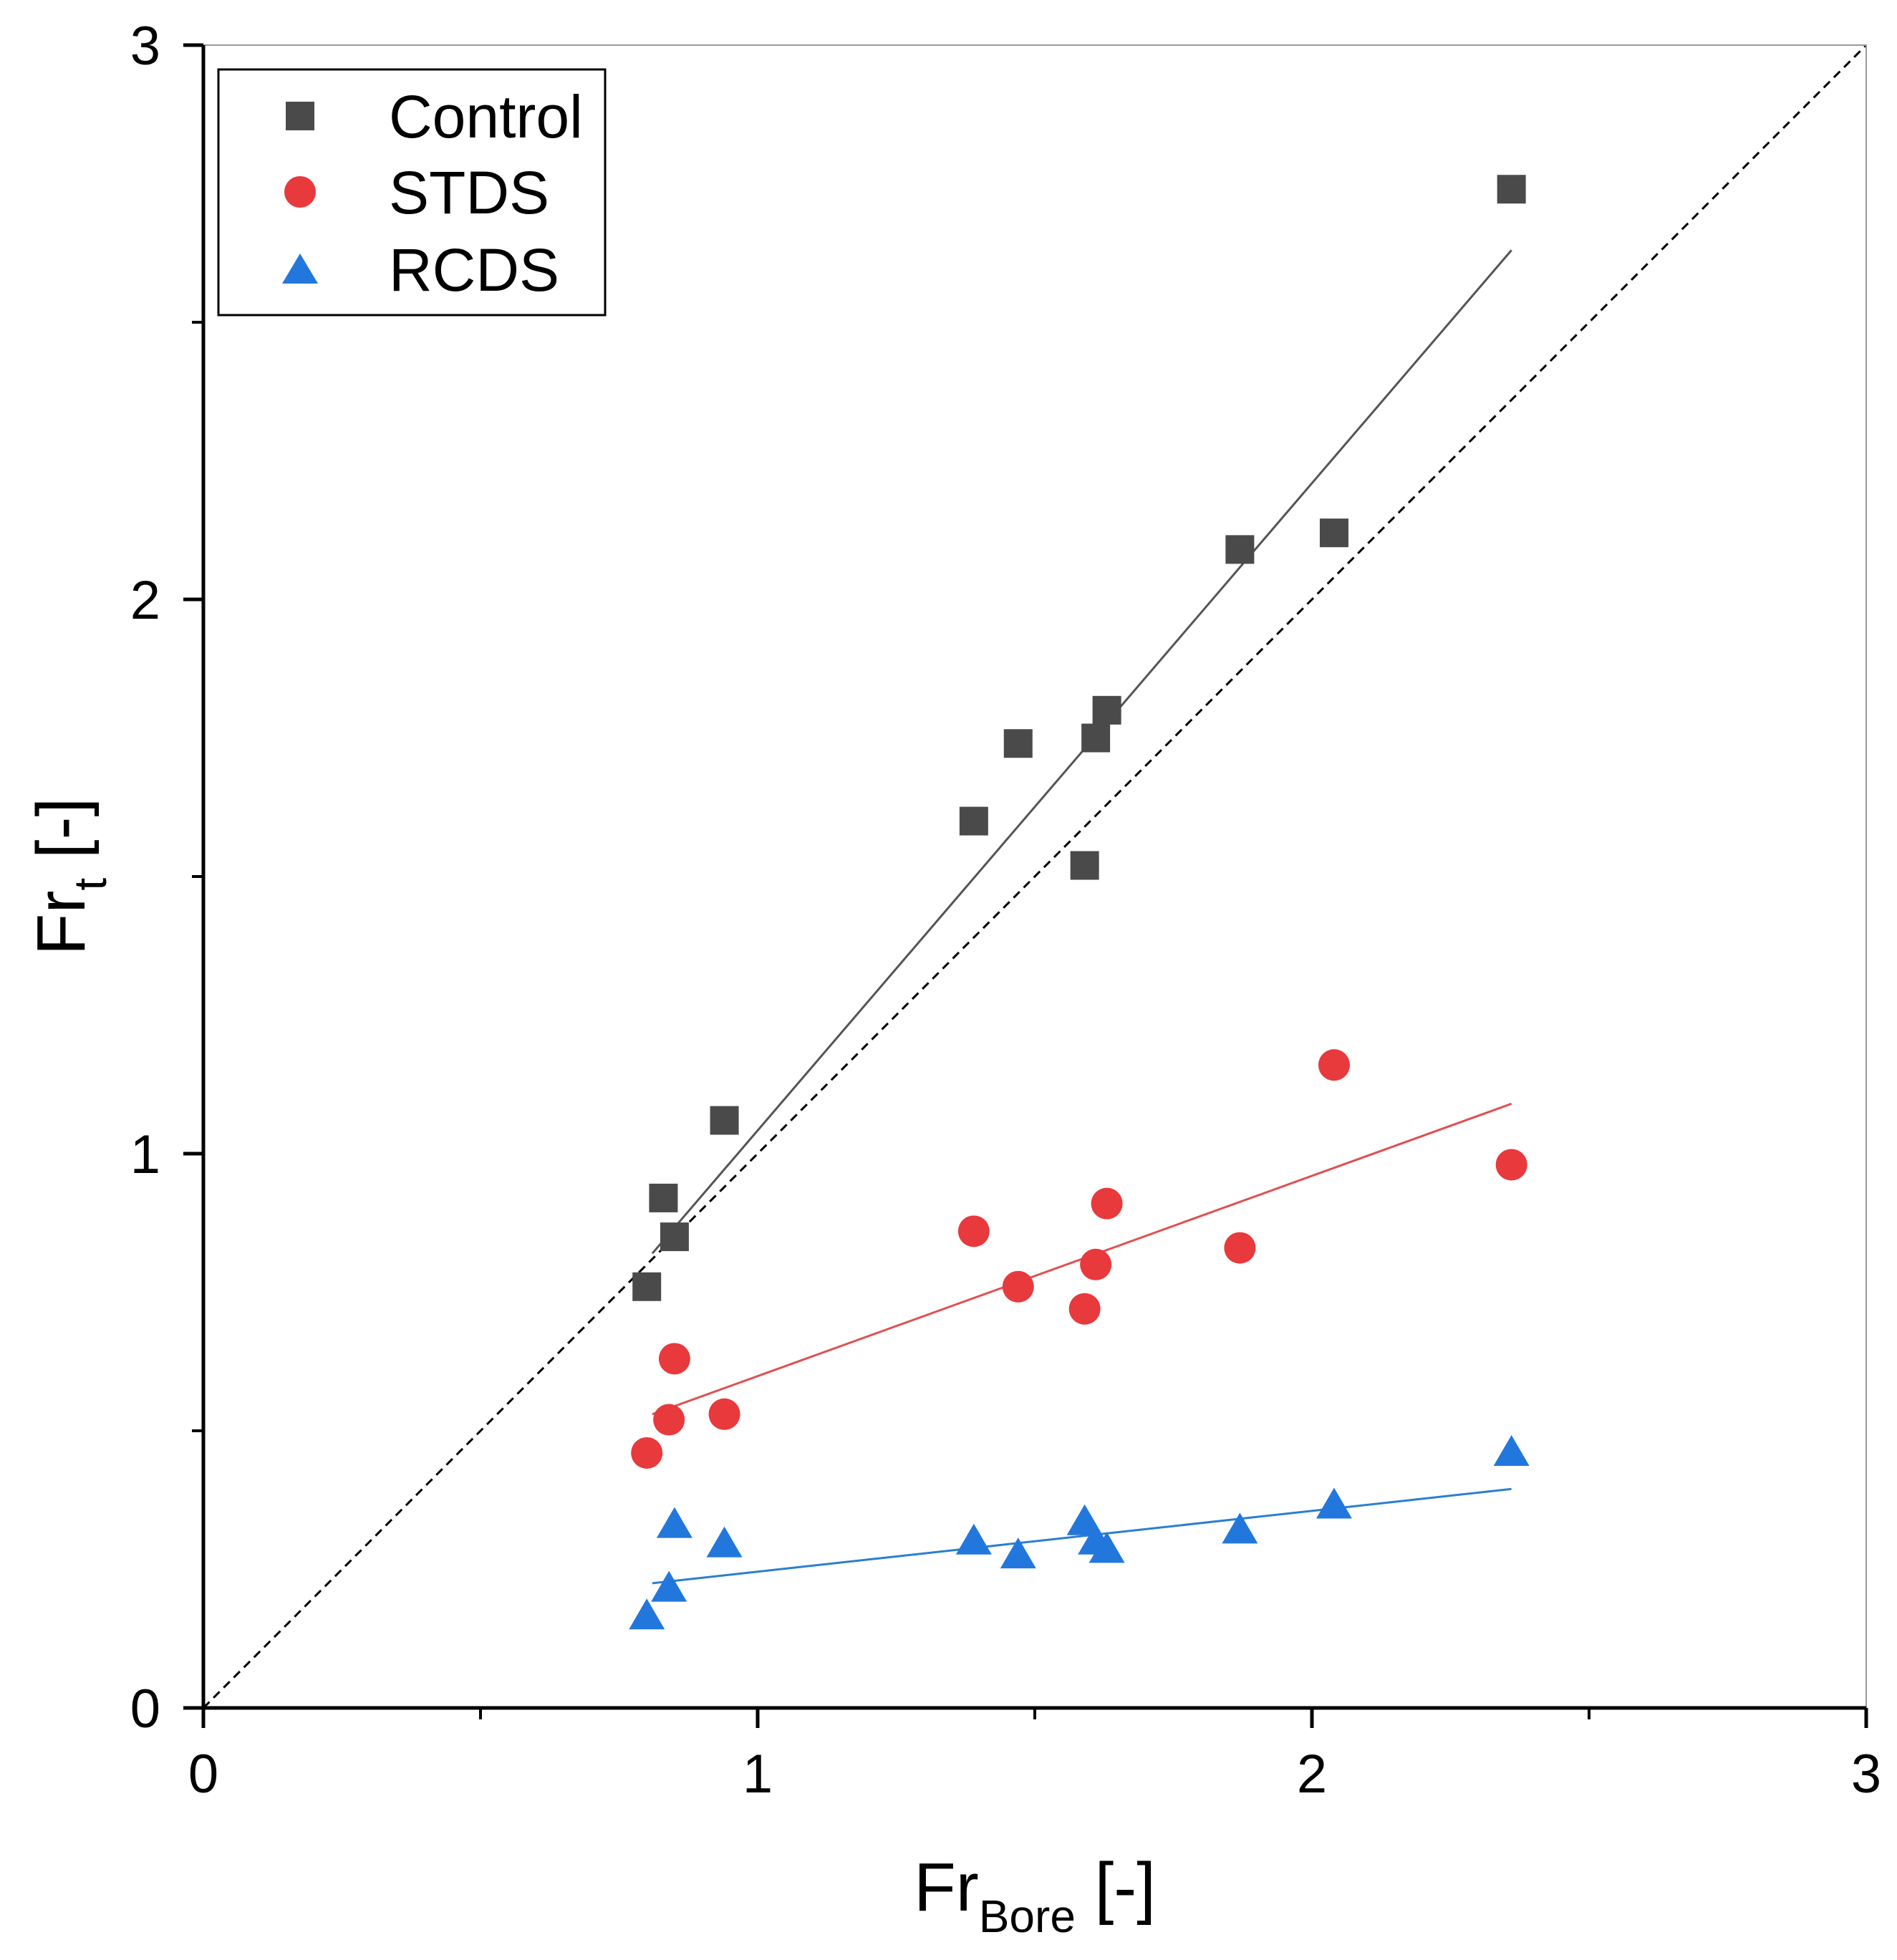 The width and height of the screenshot is (1897, 1960). What do you see at coordinates (474, 270) in the screenshot?
I see `legend-label-rcds: RCDS` at bounding box center [474, 270].